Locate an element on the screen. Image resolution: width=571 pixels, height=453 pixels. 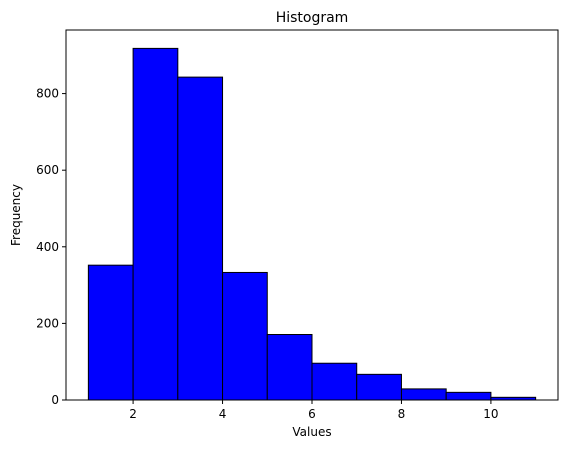
y-tick-label: 200 is located at coordinates (47, 323).